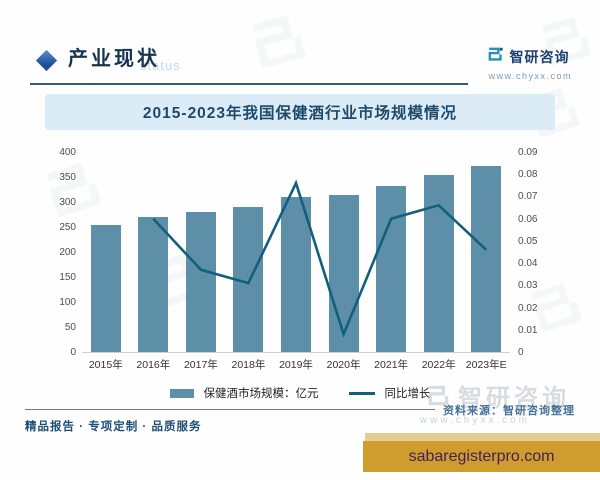 This screenshot has height=480, width=600. Describe the element at coordinates (528, 175) in the screenshot. I see `right-axis-tick: 0.08` at that location.